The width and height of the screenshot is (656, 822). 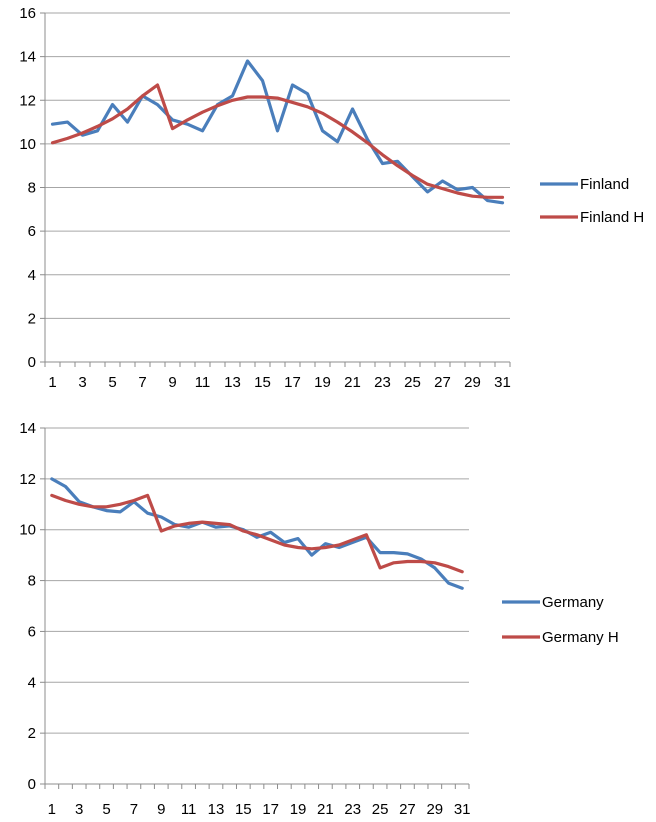 What do you see at coordinates (434, 809) in the screenshot?
I see `chart2-xtick-label: 29` at bounding box center [434, 809].